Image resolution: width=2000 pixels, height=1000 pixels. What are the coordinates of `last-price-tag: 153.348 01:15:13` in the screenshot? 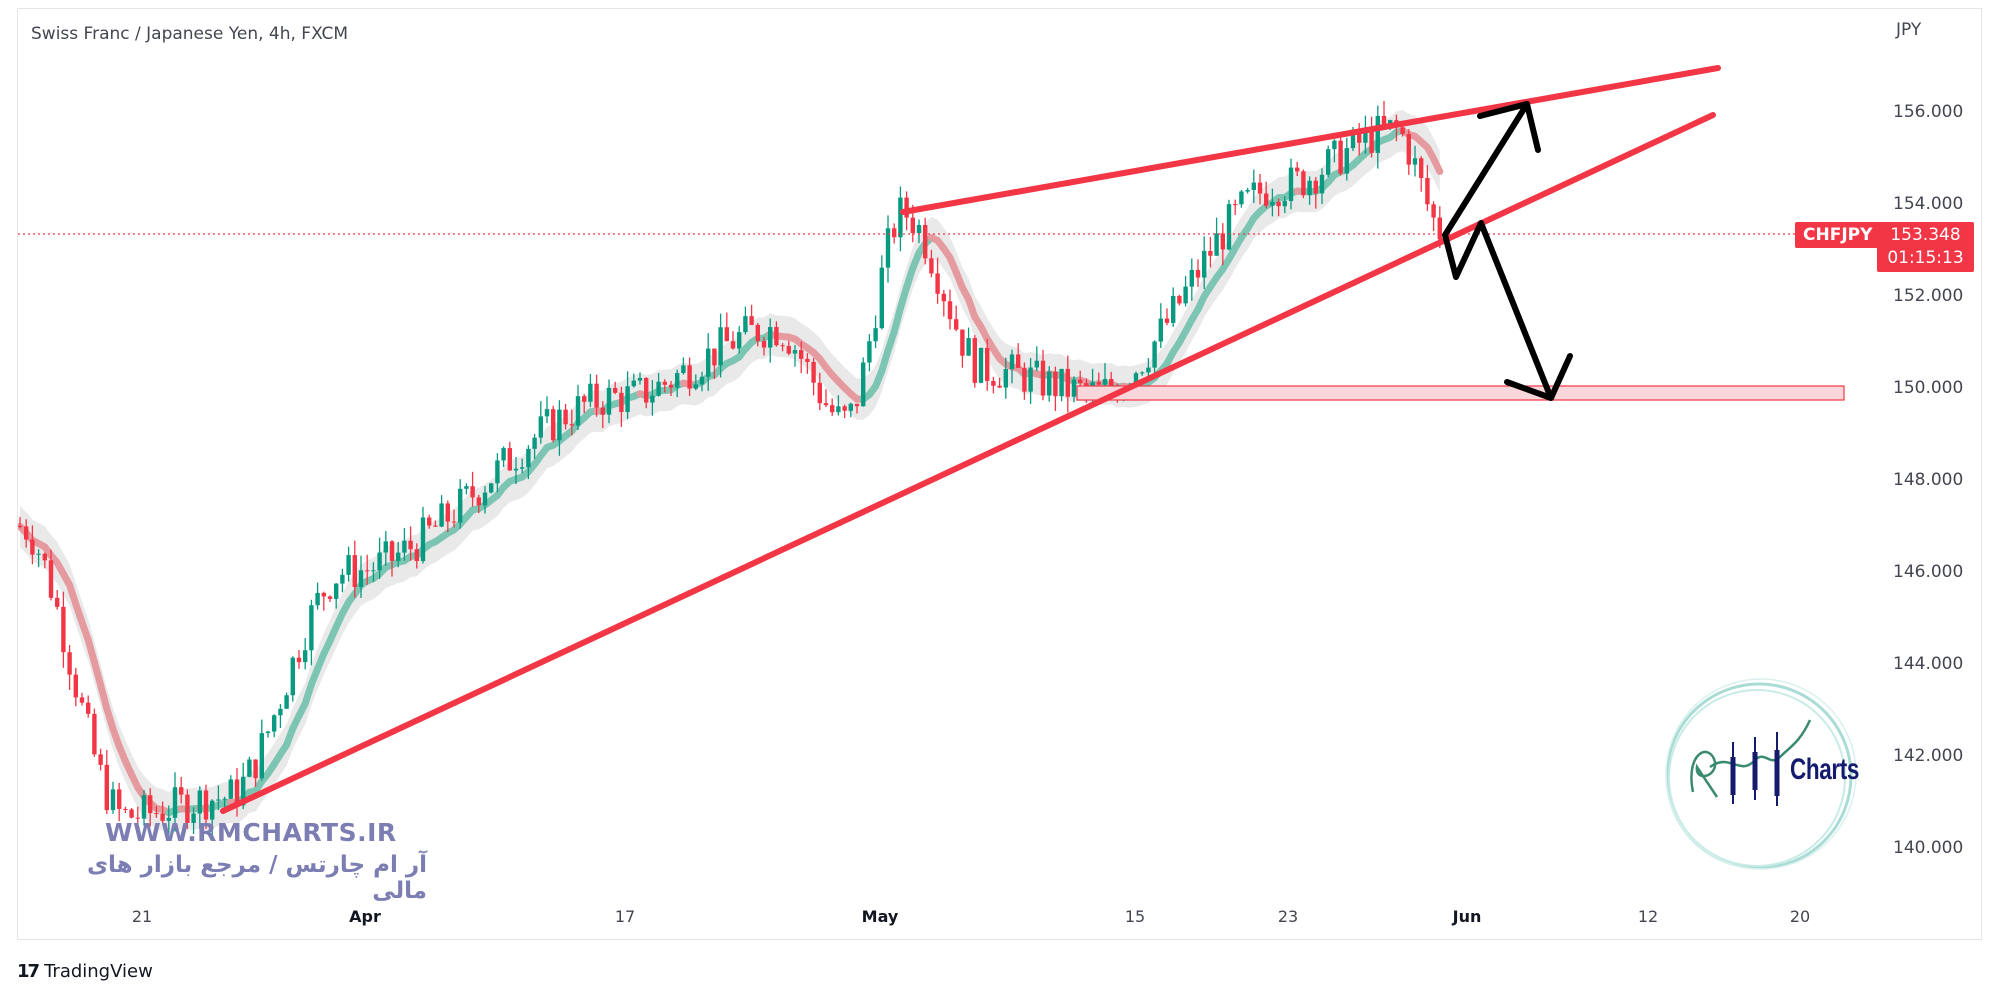 It's located at (1925, 247).